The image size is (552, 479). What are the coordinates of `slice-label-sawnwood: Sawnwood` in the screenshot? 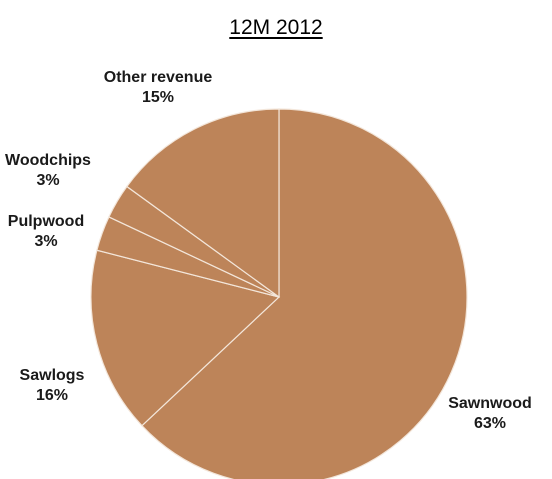 It's located at (490, 403).